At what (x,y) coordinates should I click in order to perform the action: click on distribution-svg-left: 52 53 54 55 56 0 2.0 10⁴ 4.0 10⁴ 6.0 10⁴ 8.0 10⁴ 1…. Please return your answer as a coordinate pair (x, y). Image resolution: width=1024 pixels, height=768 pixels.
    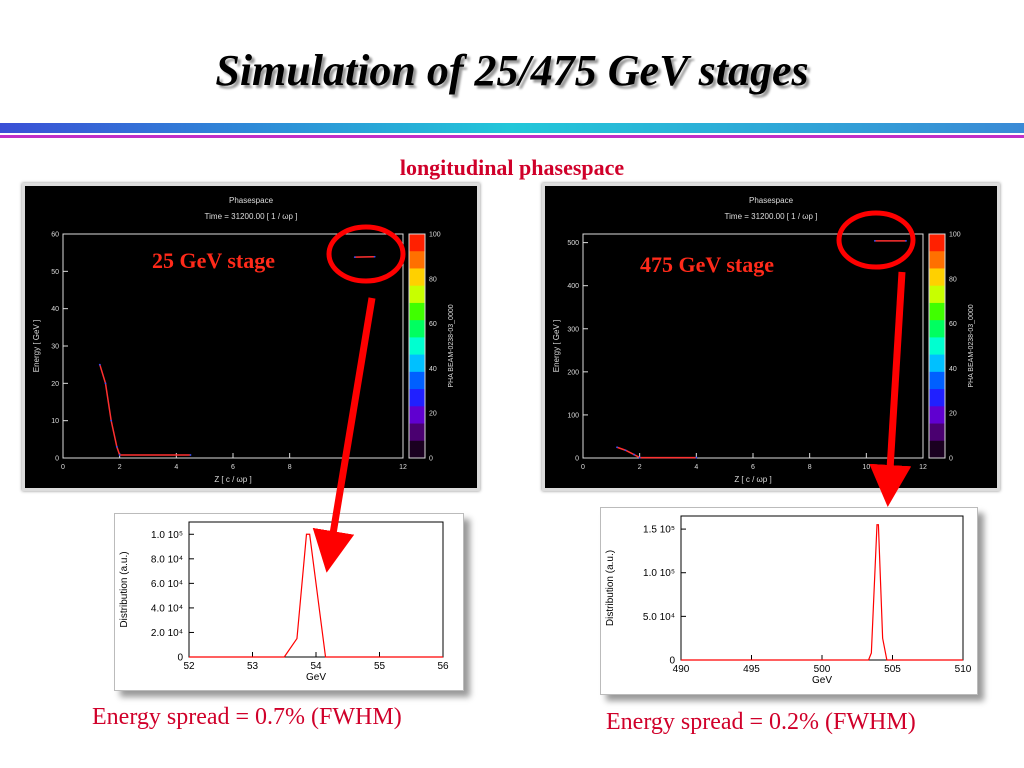
    Looking at the image, I should click on (284, 602).